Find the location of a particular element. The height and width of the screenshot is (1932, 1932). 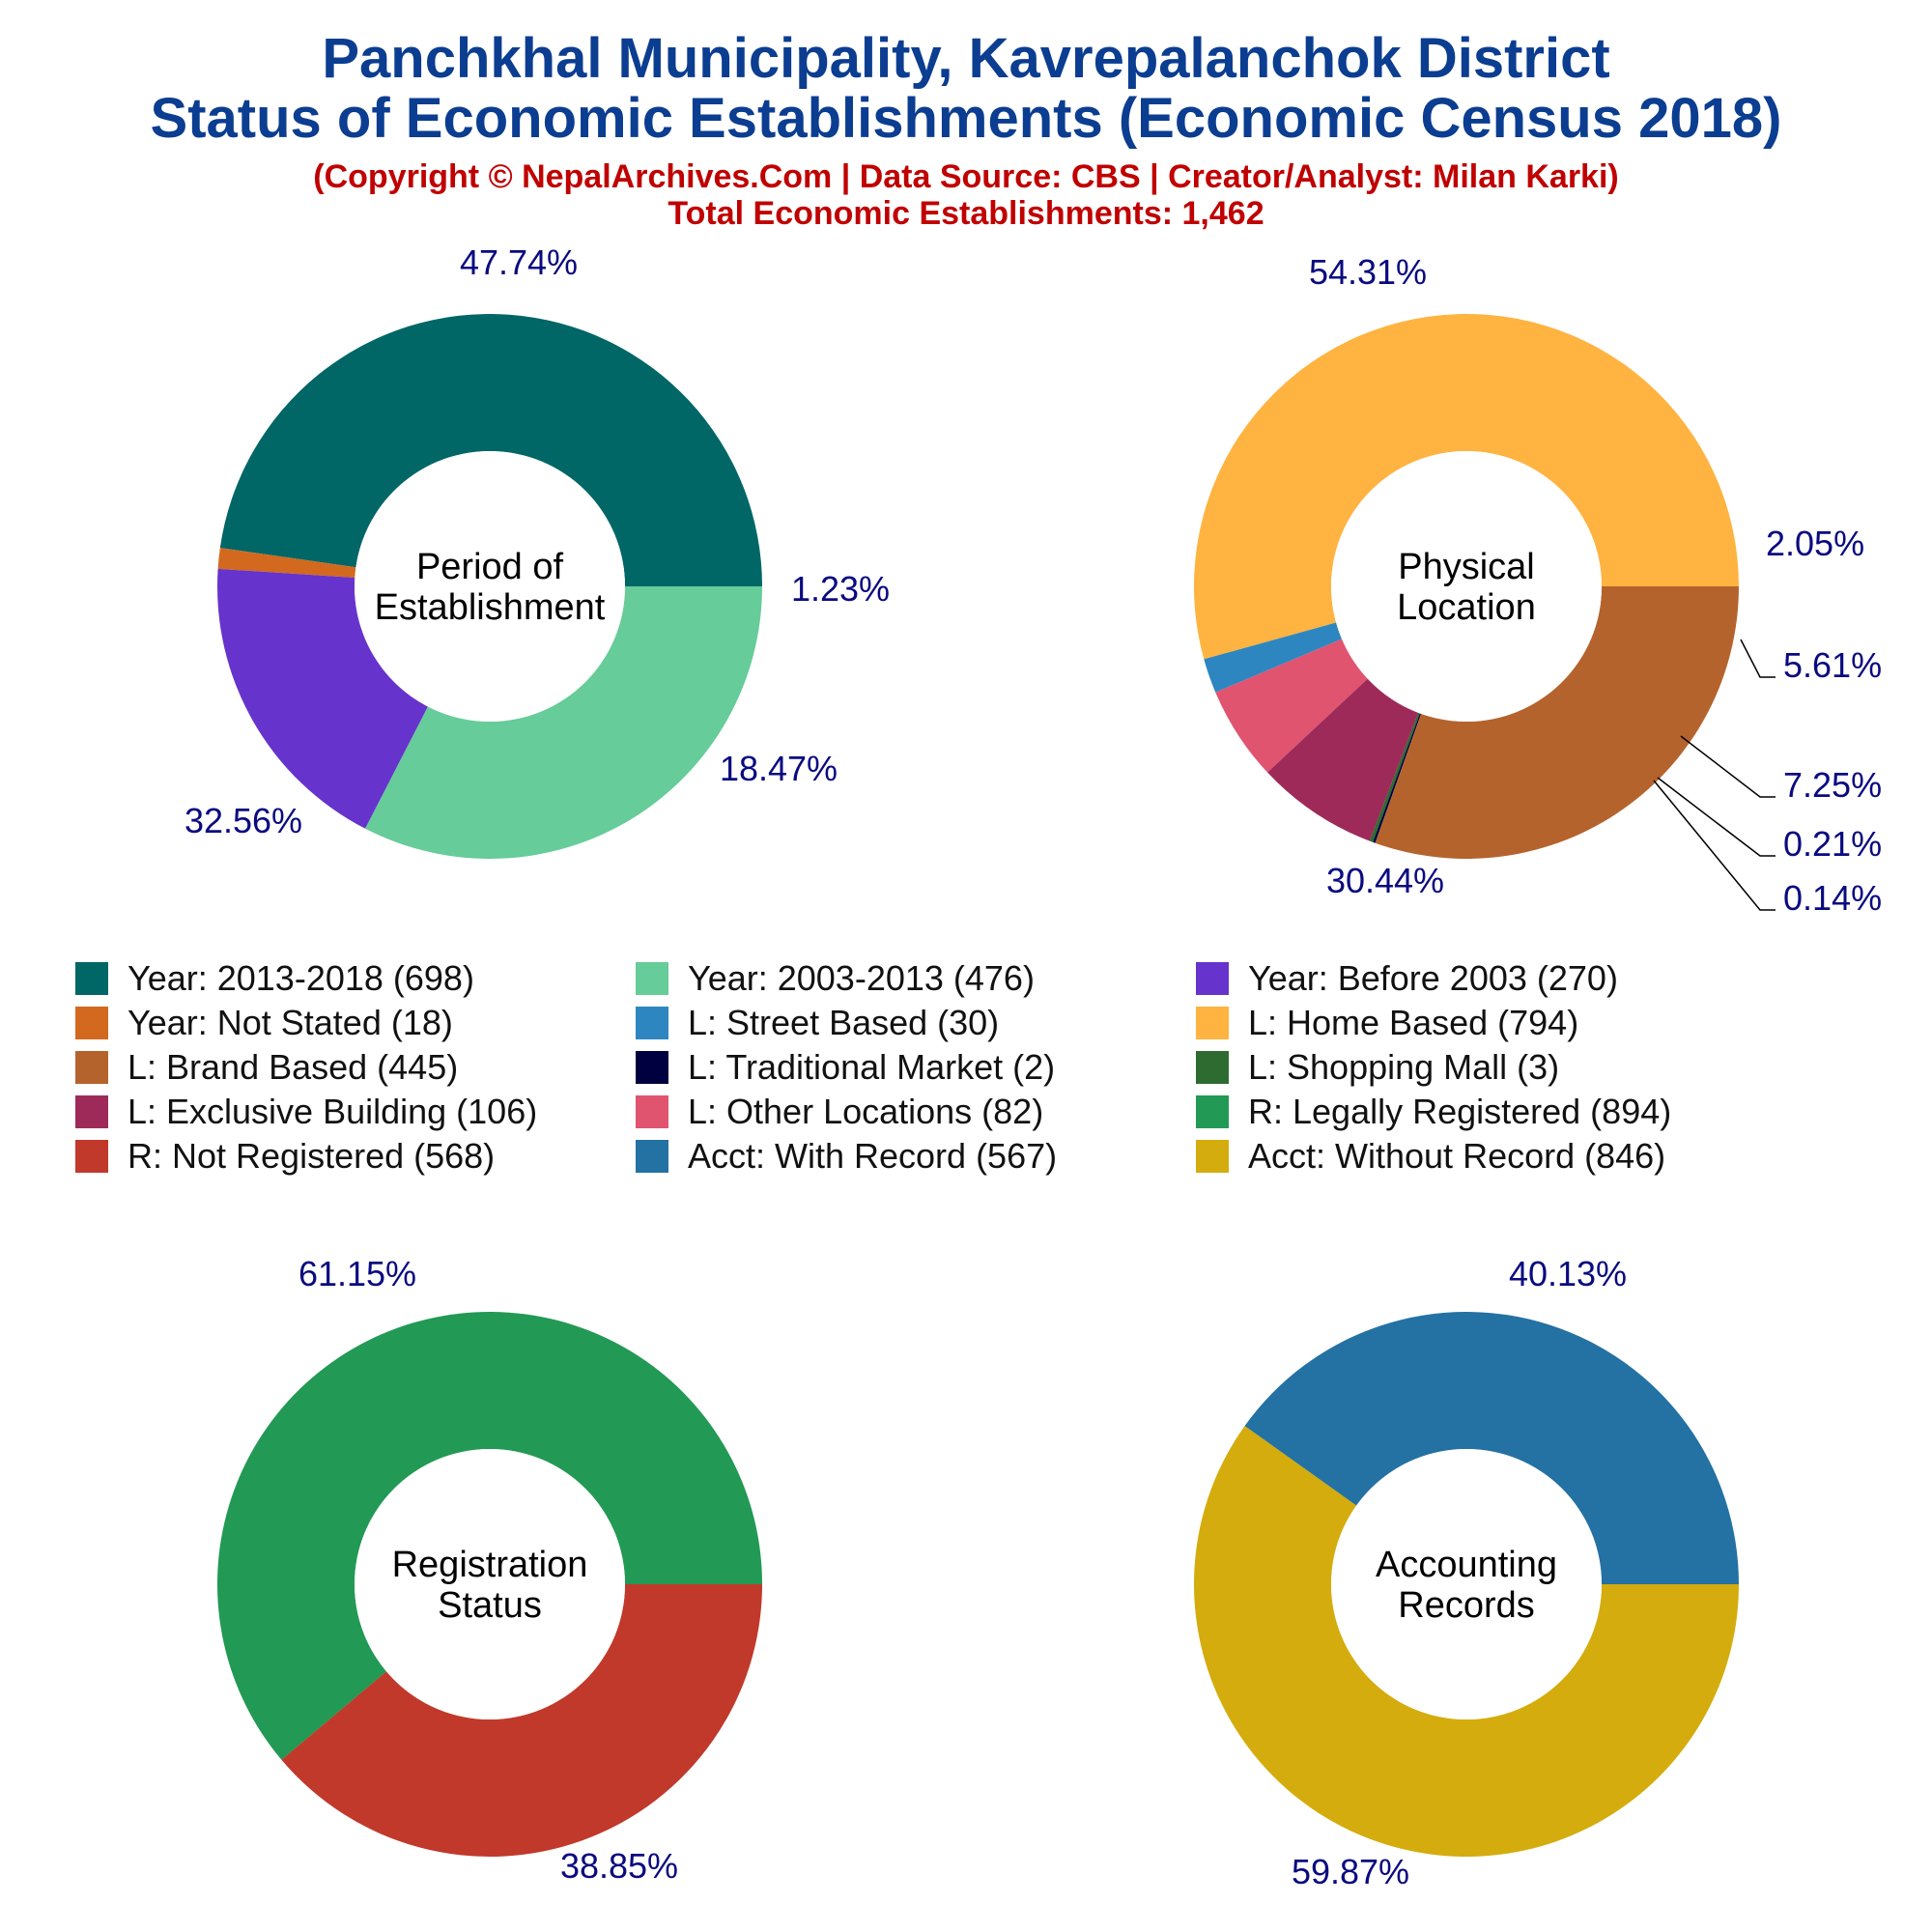

donut-center-label: Accounting is located at coordinates (1466, 1565).